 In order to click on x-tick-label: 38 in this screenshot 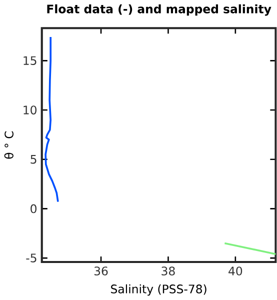, I will do `click(168, 271)`.